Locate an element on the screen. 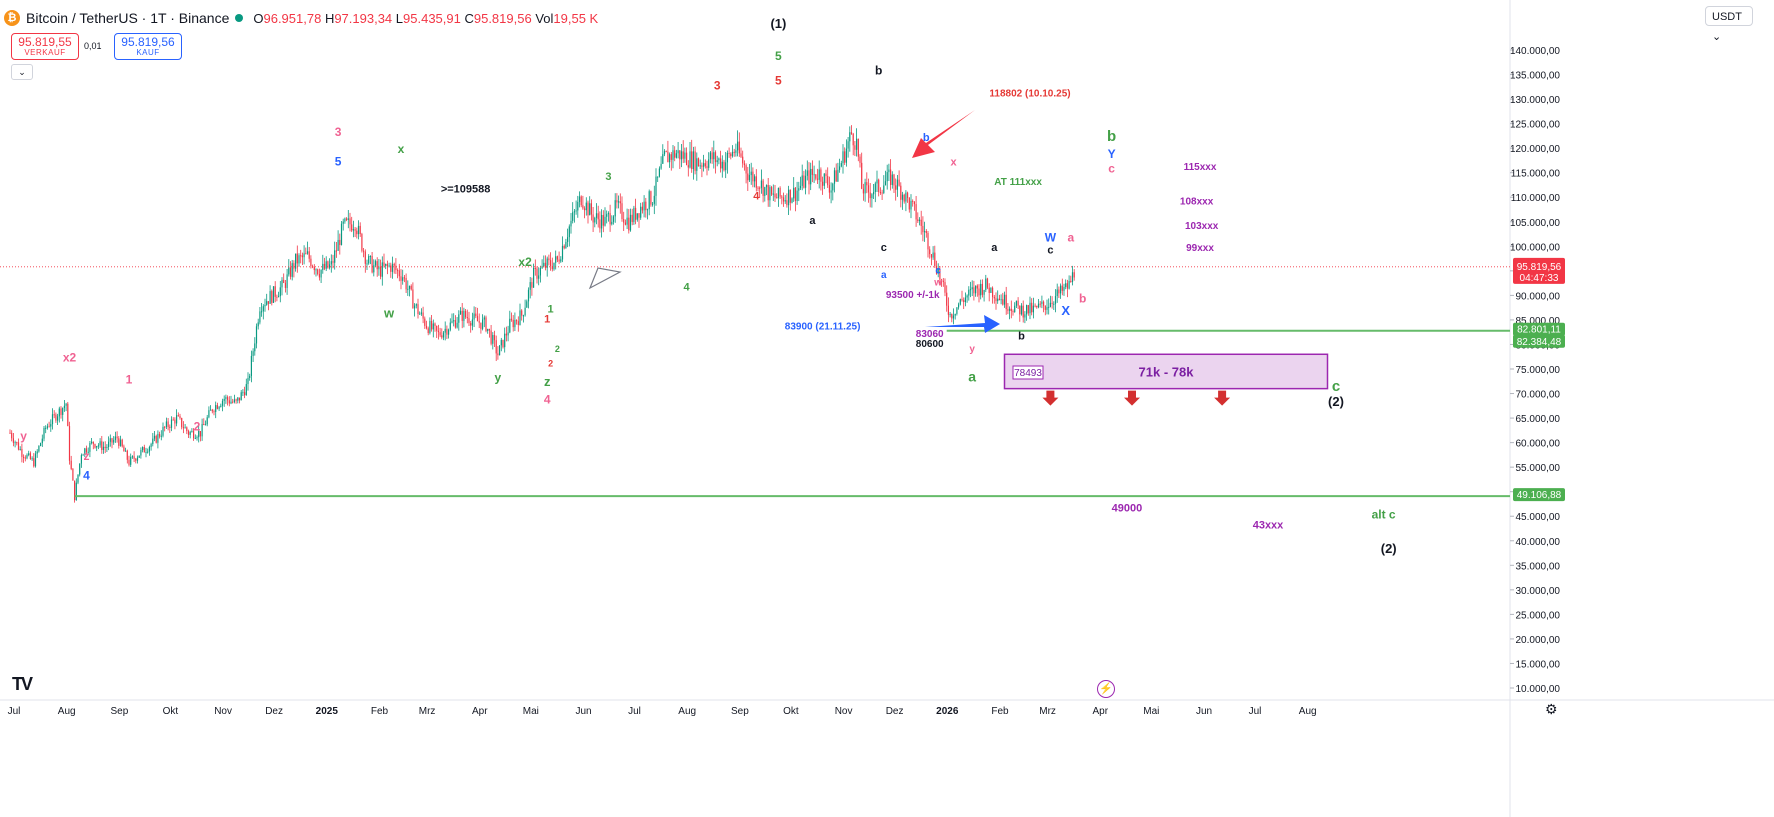 The height and width of the screenshot is (817, 1774). wave-label: z is located at coordinates (547, 381).